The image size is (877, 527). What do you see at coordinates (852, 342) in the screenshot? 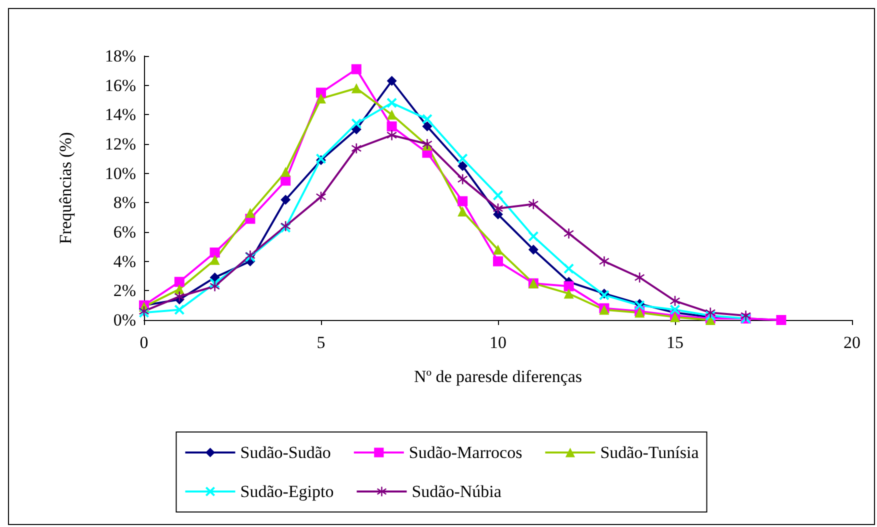
I see `x-tick-label: 20` at bounding box center [852, 342].